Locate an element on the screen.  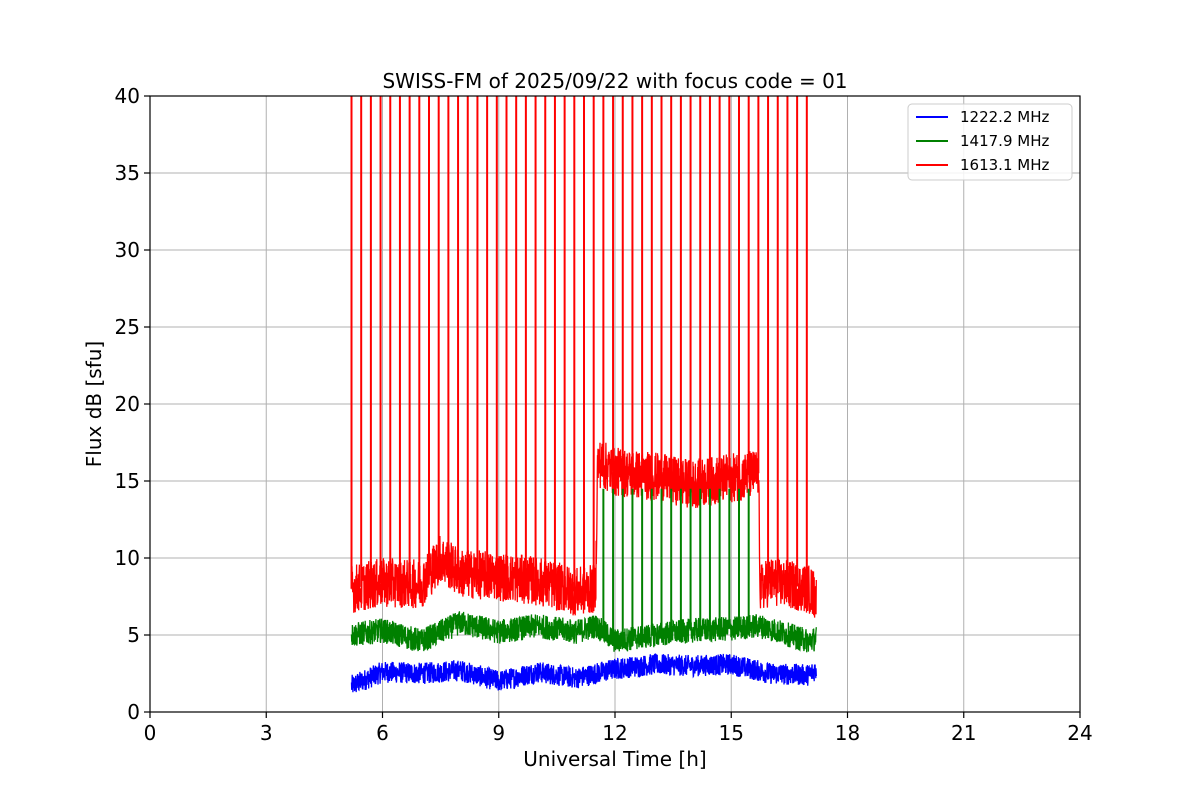
x-tick-label: 15 is located at coordinates (731, 733).